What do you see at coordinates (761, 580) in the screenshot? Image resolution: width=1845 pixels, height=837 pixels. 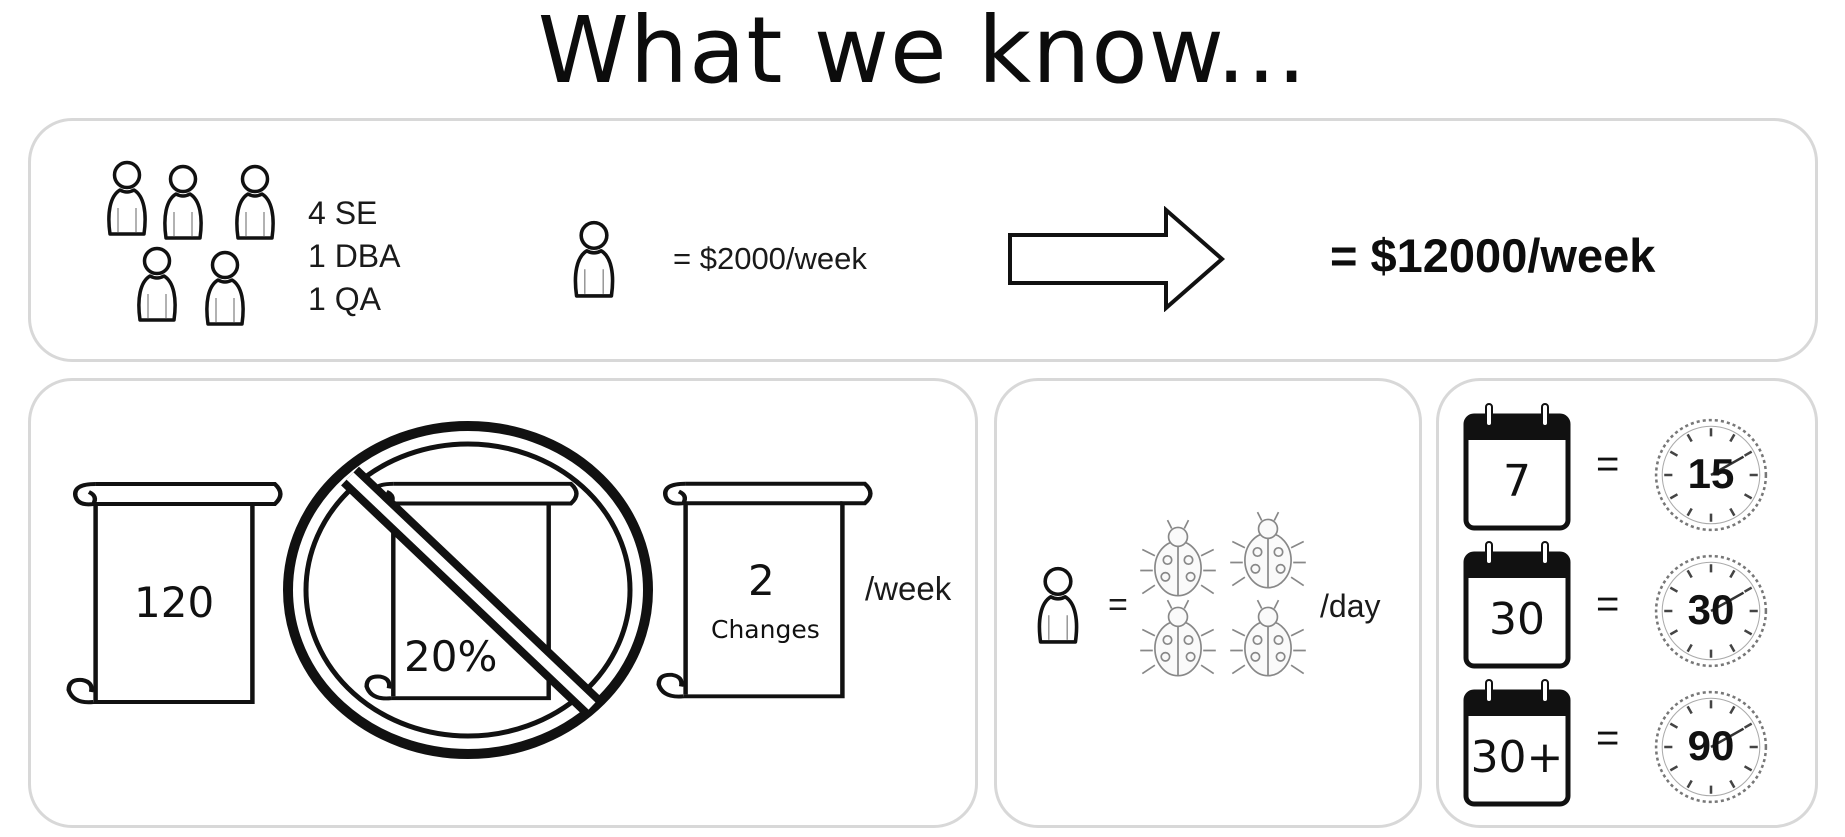 I see `weekly-change-count: 2` at bounding box center [761, 580].